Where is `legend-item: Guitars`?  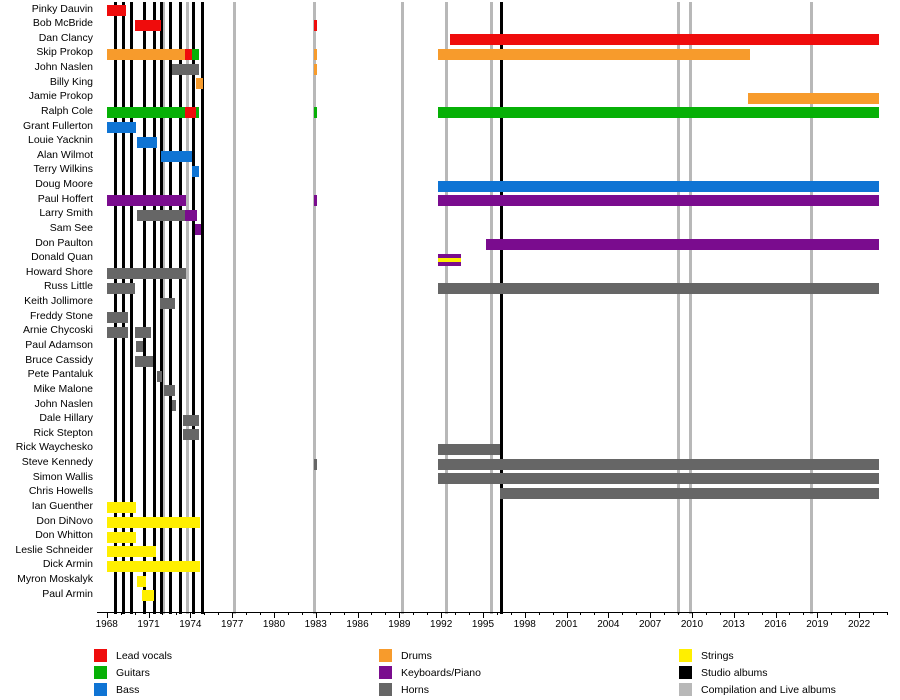
legend-item: Guitars is located at coordinates (133, 672).